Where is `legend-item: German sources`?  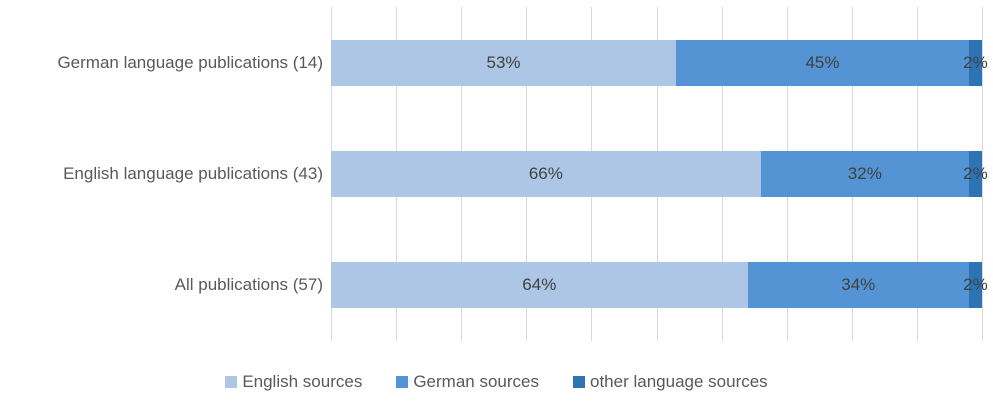
legend-item: German sources is located at coordinates (467, 382).